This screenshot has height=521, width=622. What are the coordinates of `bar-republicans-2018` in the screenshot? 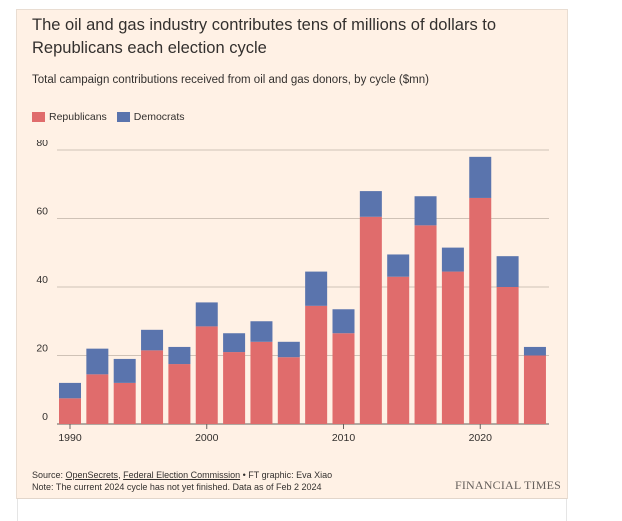 It's located at (452, 347).